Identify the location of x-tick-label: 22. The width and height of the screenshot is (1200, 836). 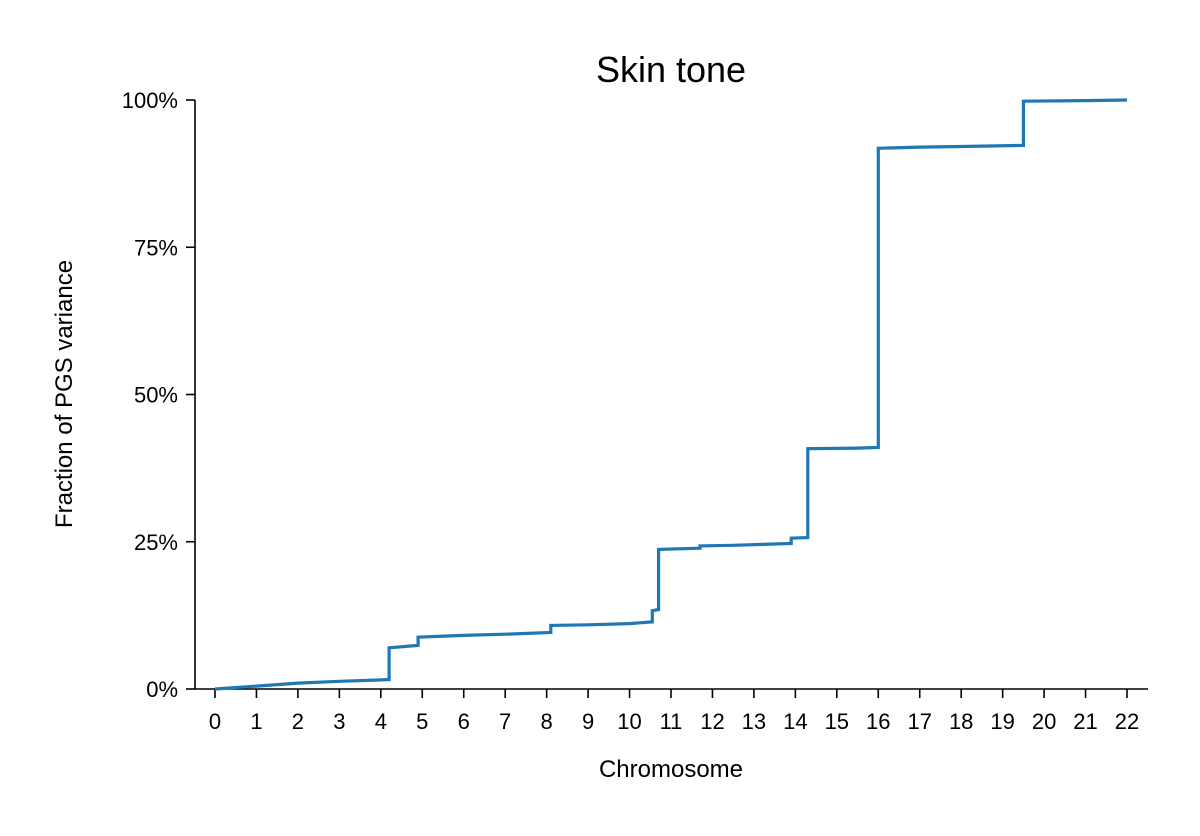
(1127, 721).